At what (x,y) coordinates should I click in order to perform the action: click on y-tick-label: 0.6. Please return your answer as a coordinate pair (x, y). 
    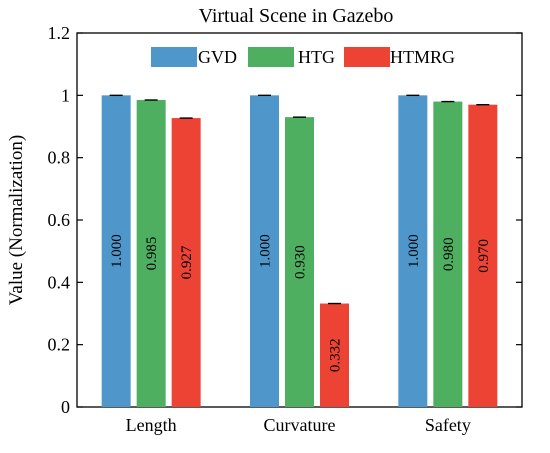
    Looking at the image, I should click on (59, 220).